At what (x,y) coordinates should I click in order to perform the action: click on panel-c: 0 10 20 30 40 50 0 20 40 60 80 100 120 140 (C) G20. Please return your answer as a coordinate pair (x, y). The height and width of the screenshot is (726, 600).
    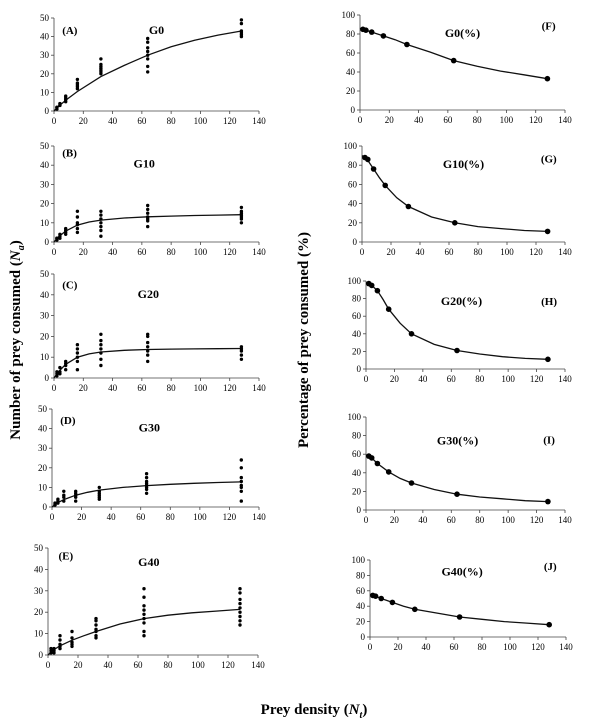
    Looking at the image, I should click on (153, 331).